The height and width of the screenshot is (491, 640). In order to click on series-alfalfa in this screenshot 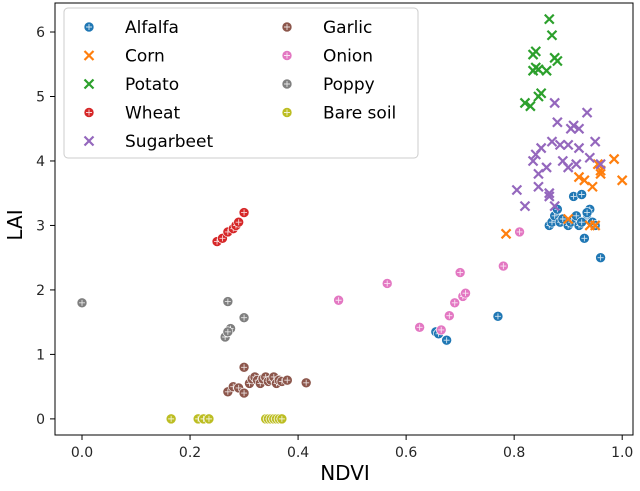, I will do `click(518, 267)`.